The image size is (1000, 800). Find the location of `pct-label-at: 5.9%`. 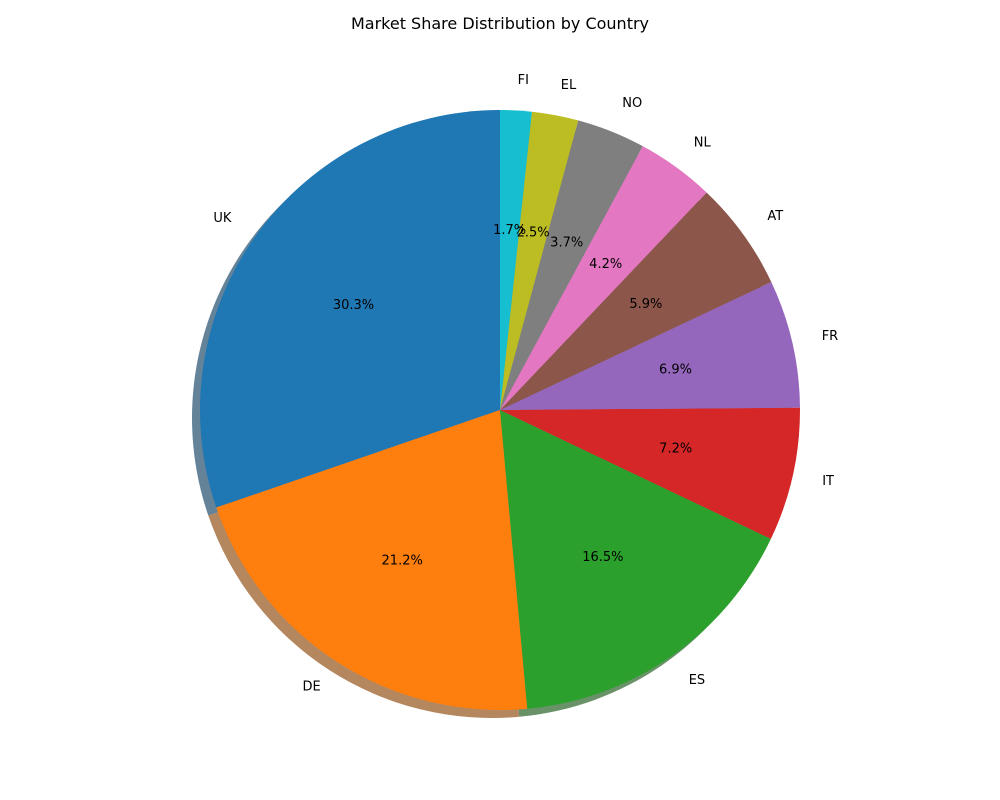

pct-label-at: 5.9% is located at coordinates (645, 304).